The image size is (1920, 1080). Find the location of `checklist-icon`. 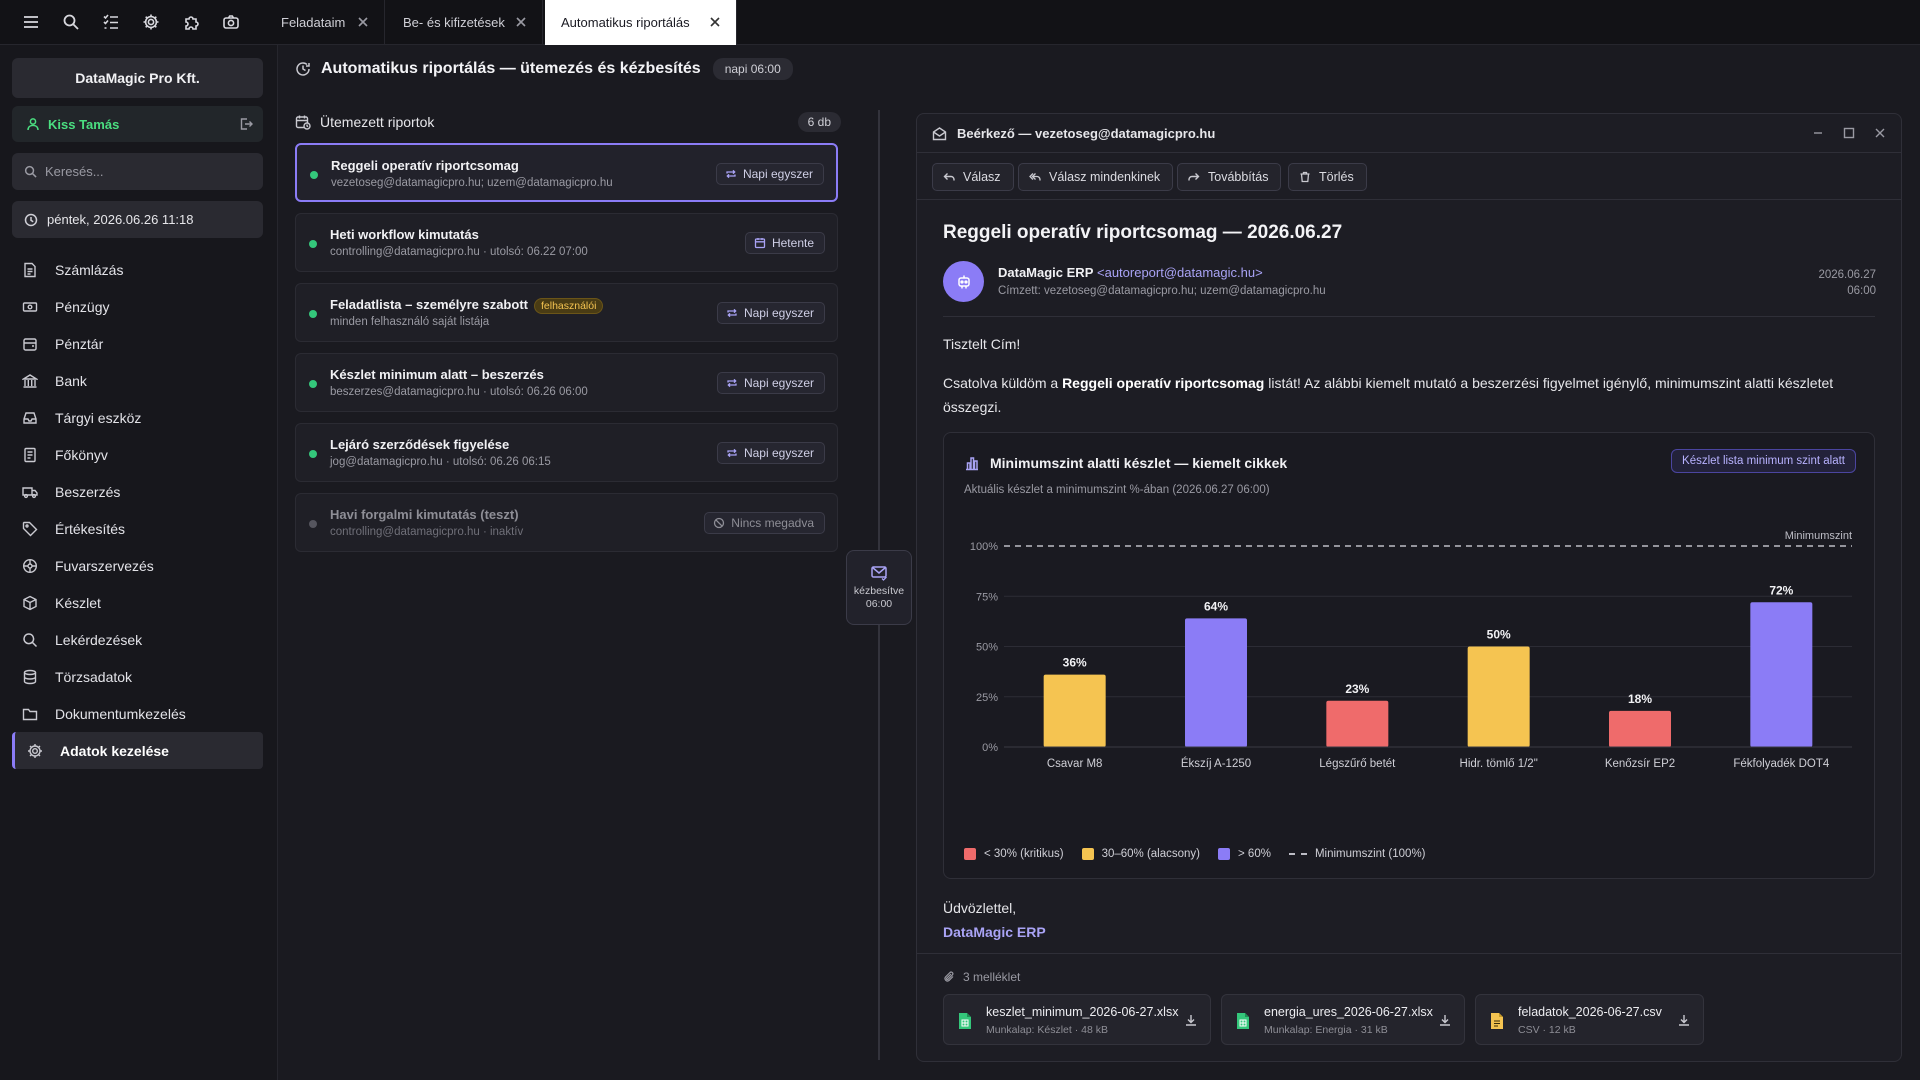

checklist-icon is located at coordinates (111, 22).